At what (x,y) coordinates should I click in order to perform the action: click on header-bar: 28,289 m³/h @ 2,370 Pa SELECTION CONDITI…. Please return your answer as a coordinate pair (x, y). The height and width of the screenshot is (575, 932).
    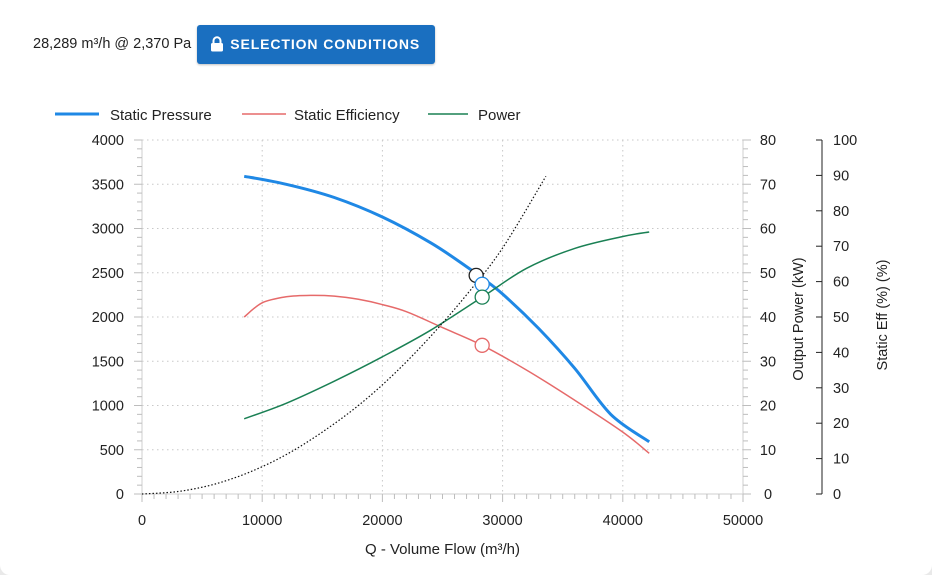
    Looking at the image, I should click on (234, 44).